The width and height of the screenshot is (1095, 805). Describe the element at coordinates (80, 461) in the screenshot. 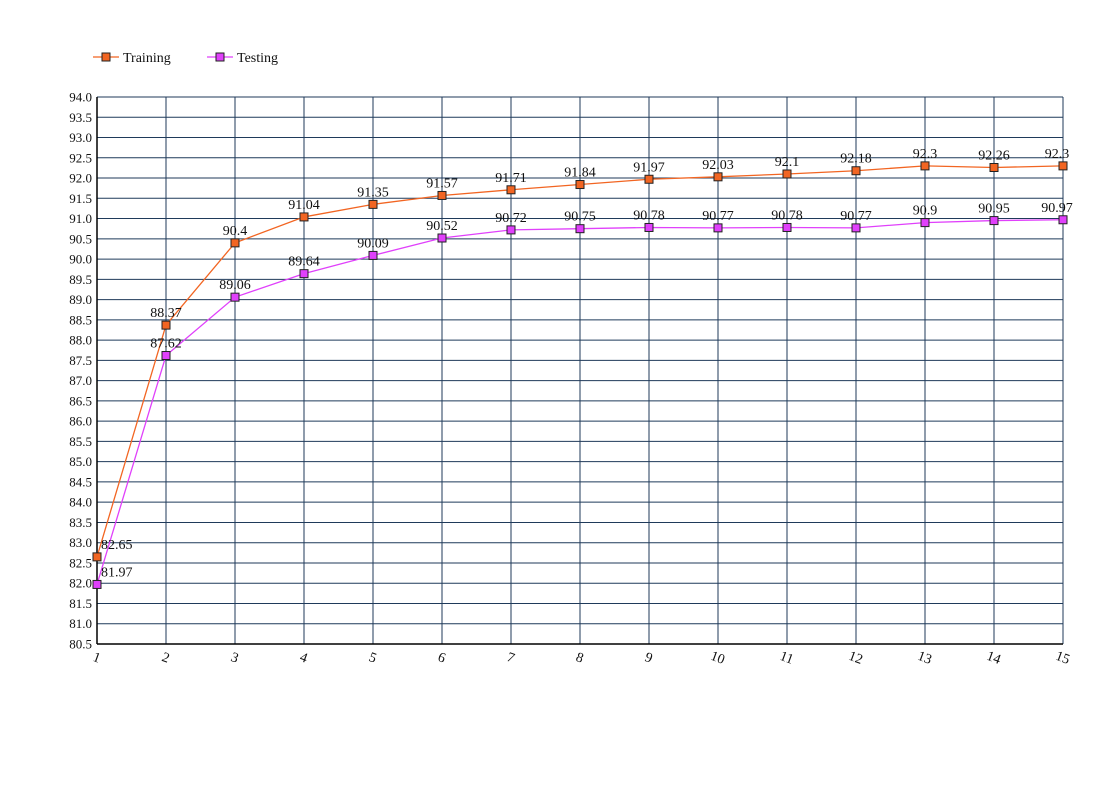

I see `y-tick-label: 85.0` at that location.